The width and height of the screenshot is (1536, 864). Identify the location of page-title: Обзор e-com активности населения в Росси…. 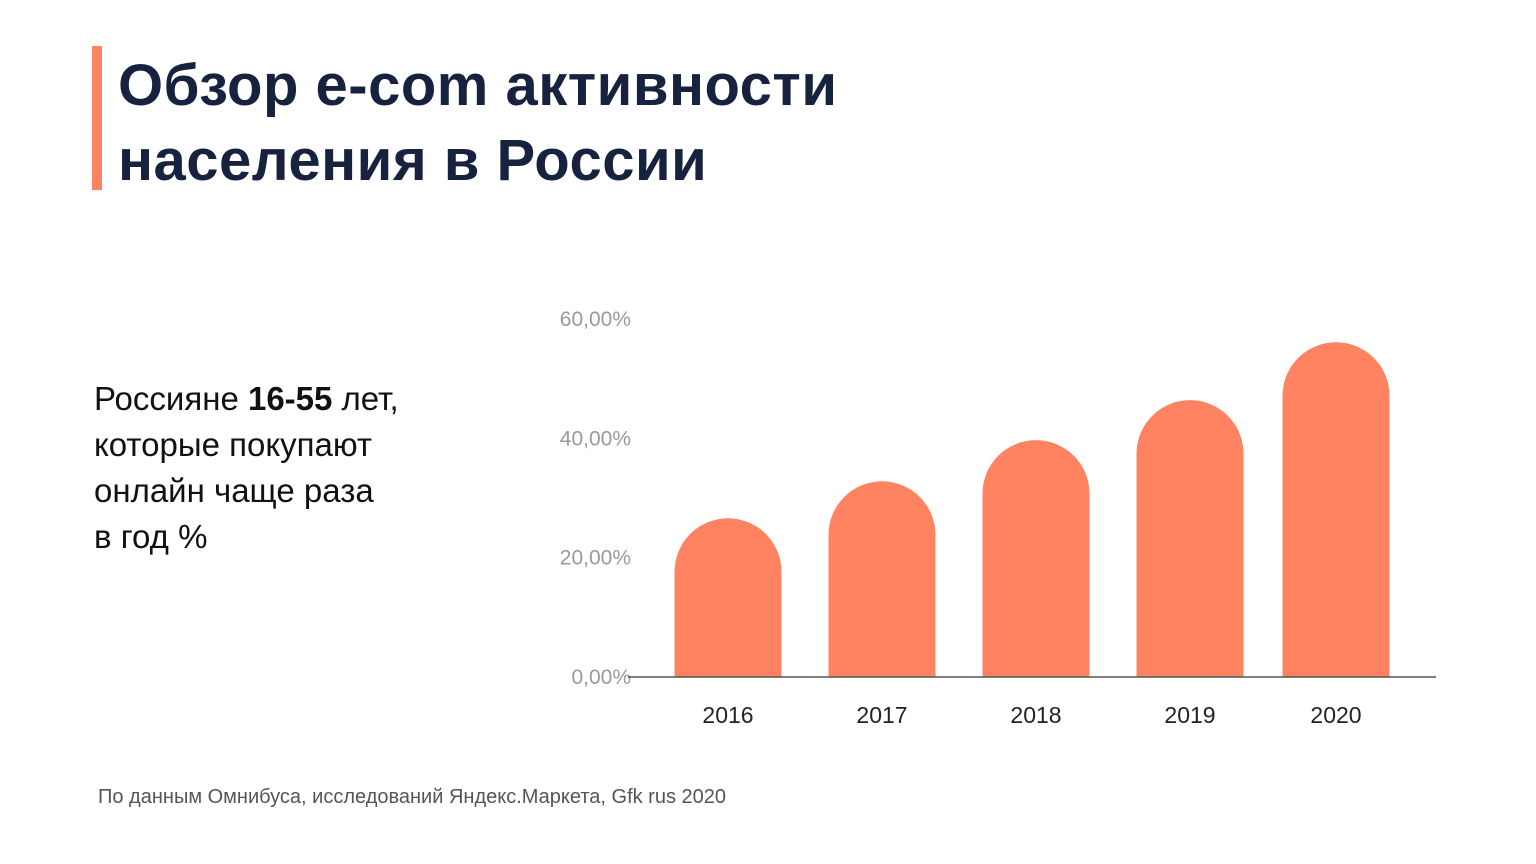
(478, 123).